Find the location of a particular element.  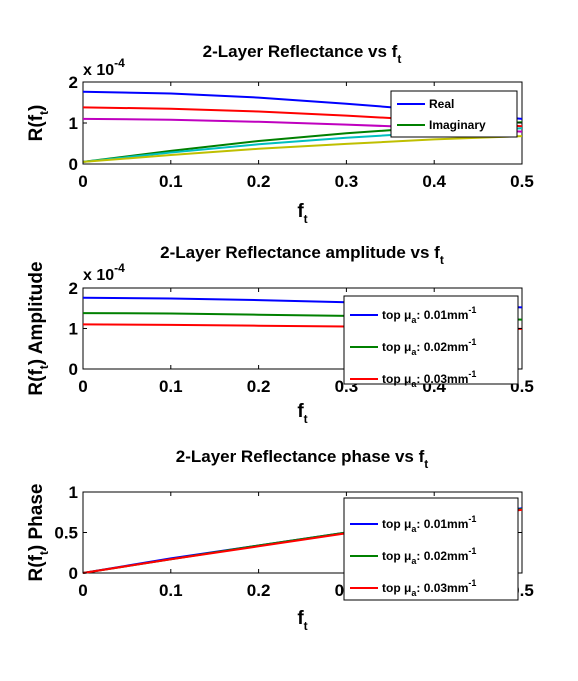

y-axis-label: R(ft) Amplitude is located at coordinates (38, 328).